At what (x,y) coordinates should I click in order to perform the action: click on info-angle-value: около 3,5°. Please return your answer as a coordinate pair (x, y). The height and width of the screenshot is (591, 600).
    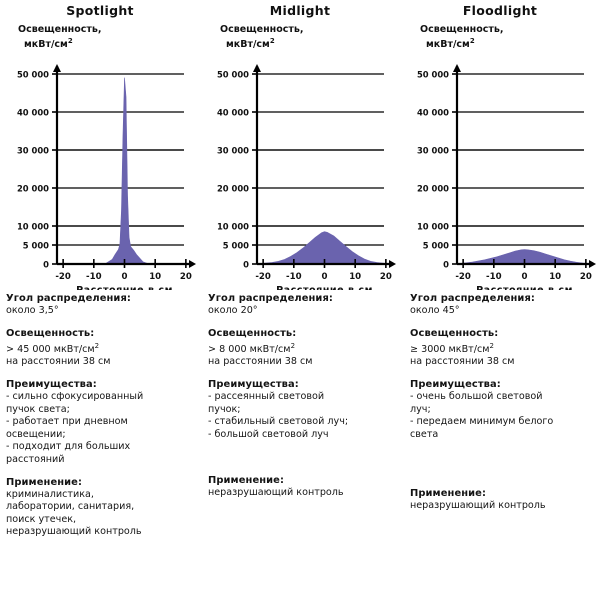
    Looking at the image, I should click on (32, 310).